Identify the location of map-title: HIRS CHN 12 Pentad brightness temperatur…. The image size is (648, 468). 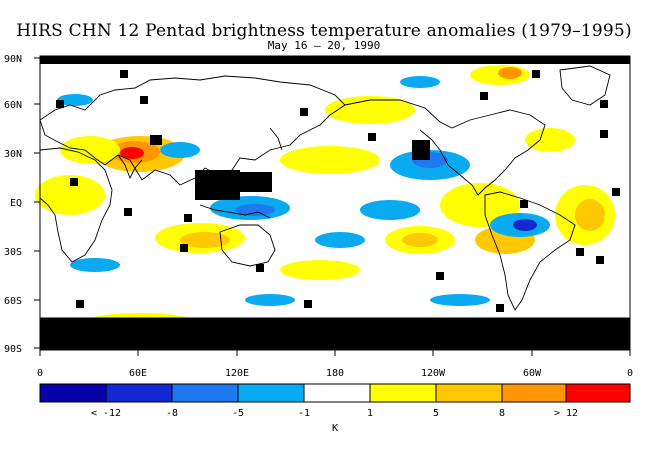
(324, 31).